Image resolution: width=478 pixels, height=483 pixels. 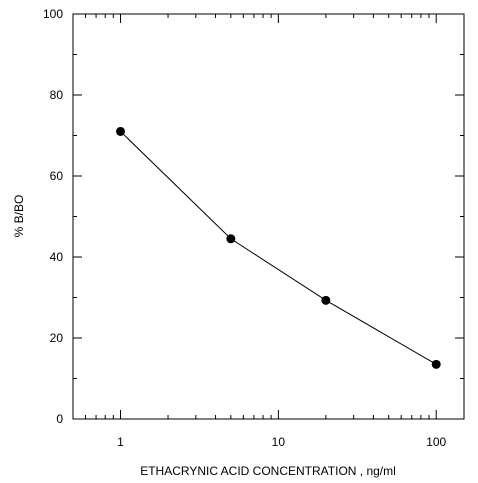 I want to click on x-tick-label: 1, so click(x=120, y=442).